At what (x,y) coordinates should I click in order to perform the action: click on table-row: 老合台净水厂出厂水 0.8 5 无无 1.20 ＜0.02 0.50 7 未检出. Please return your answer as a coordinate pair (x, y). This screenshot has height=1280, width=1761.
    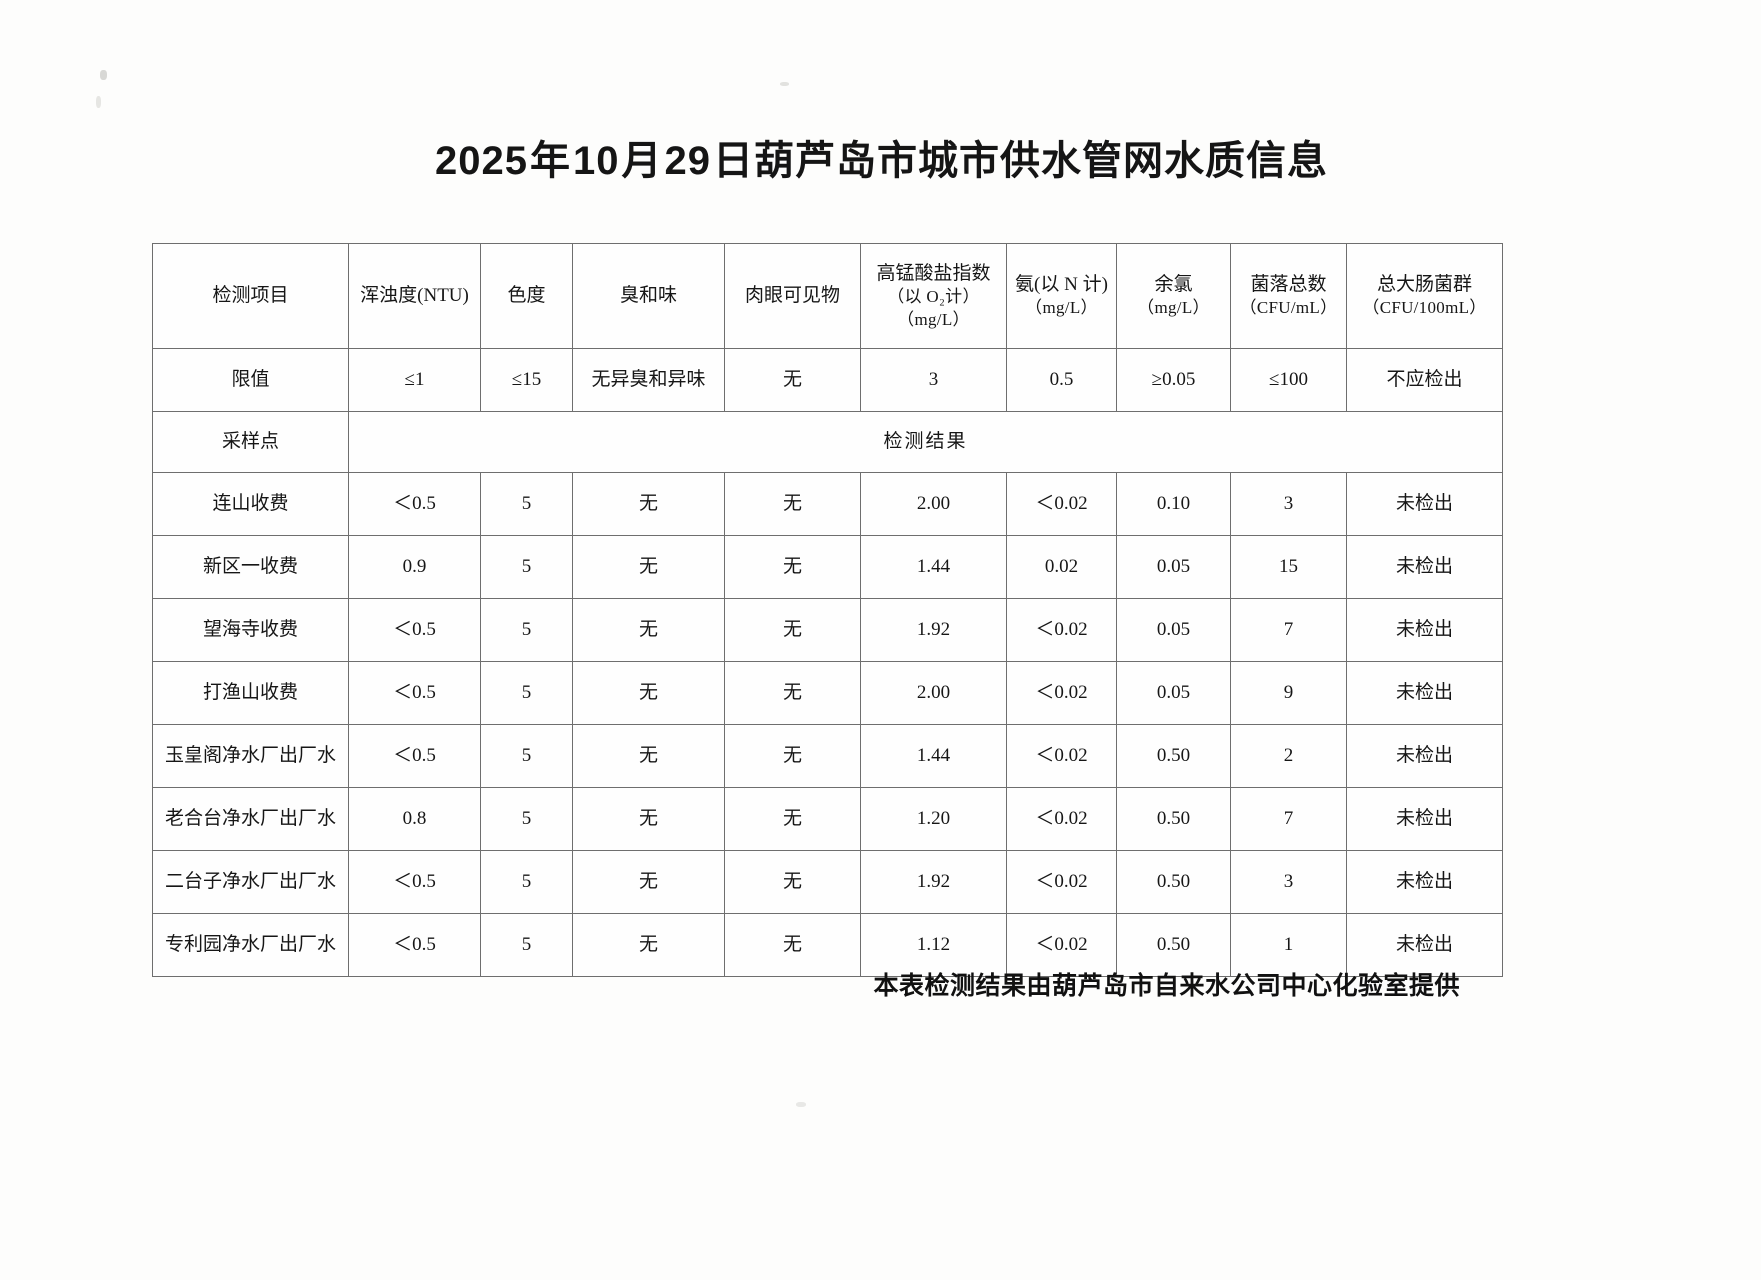
    Looking at the image, I should click on (827, 819).